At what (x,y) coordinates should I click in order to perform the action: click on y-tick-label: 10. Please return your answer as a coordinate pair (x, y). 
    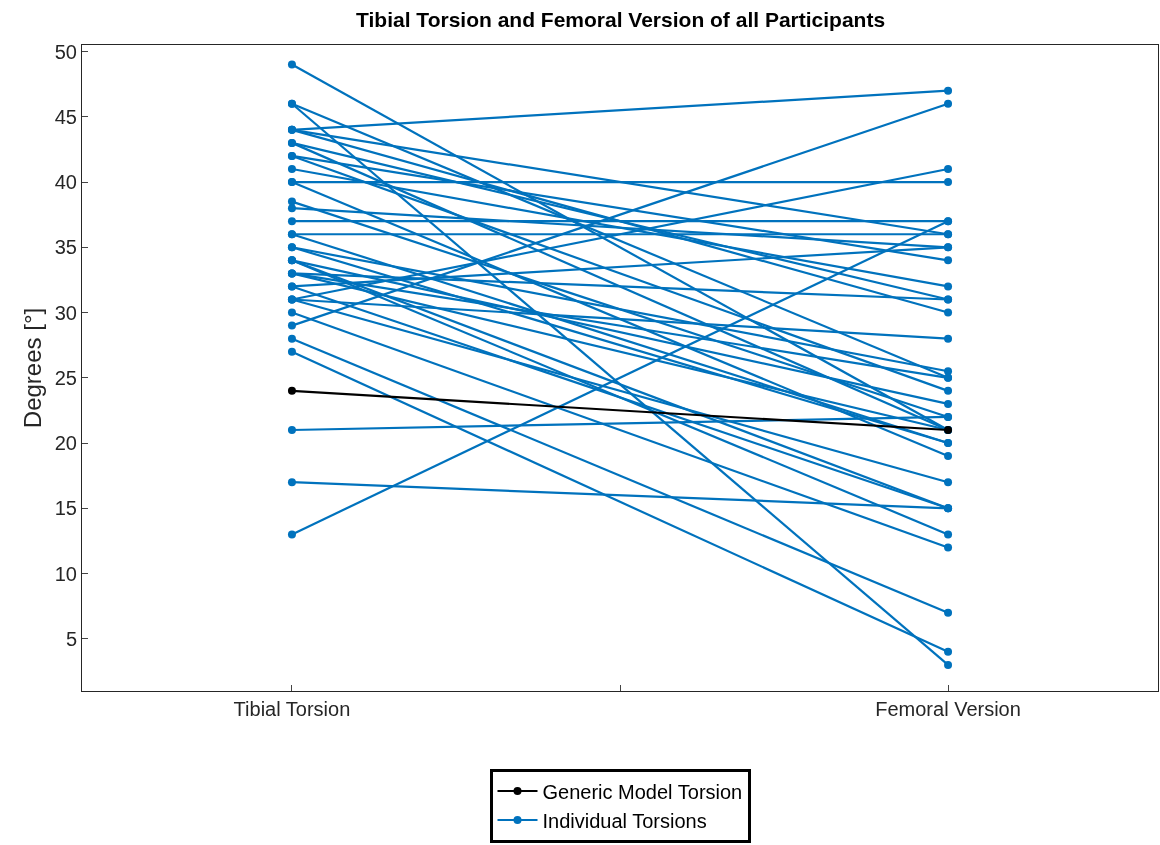
    Looking at the image, I should click on (65, 573).